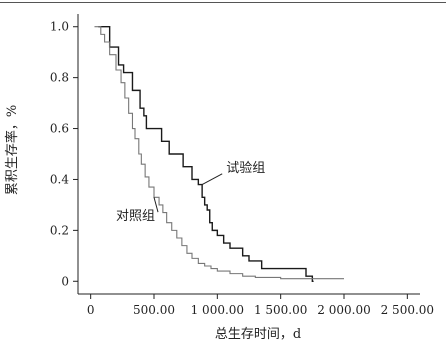 The height and width of the screenshot is (344, 446). Describe the element at coordinates (135, 216) in the screenshot. I see `annotation-label: 对照组` at that location.